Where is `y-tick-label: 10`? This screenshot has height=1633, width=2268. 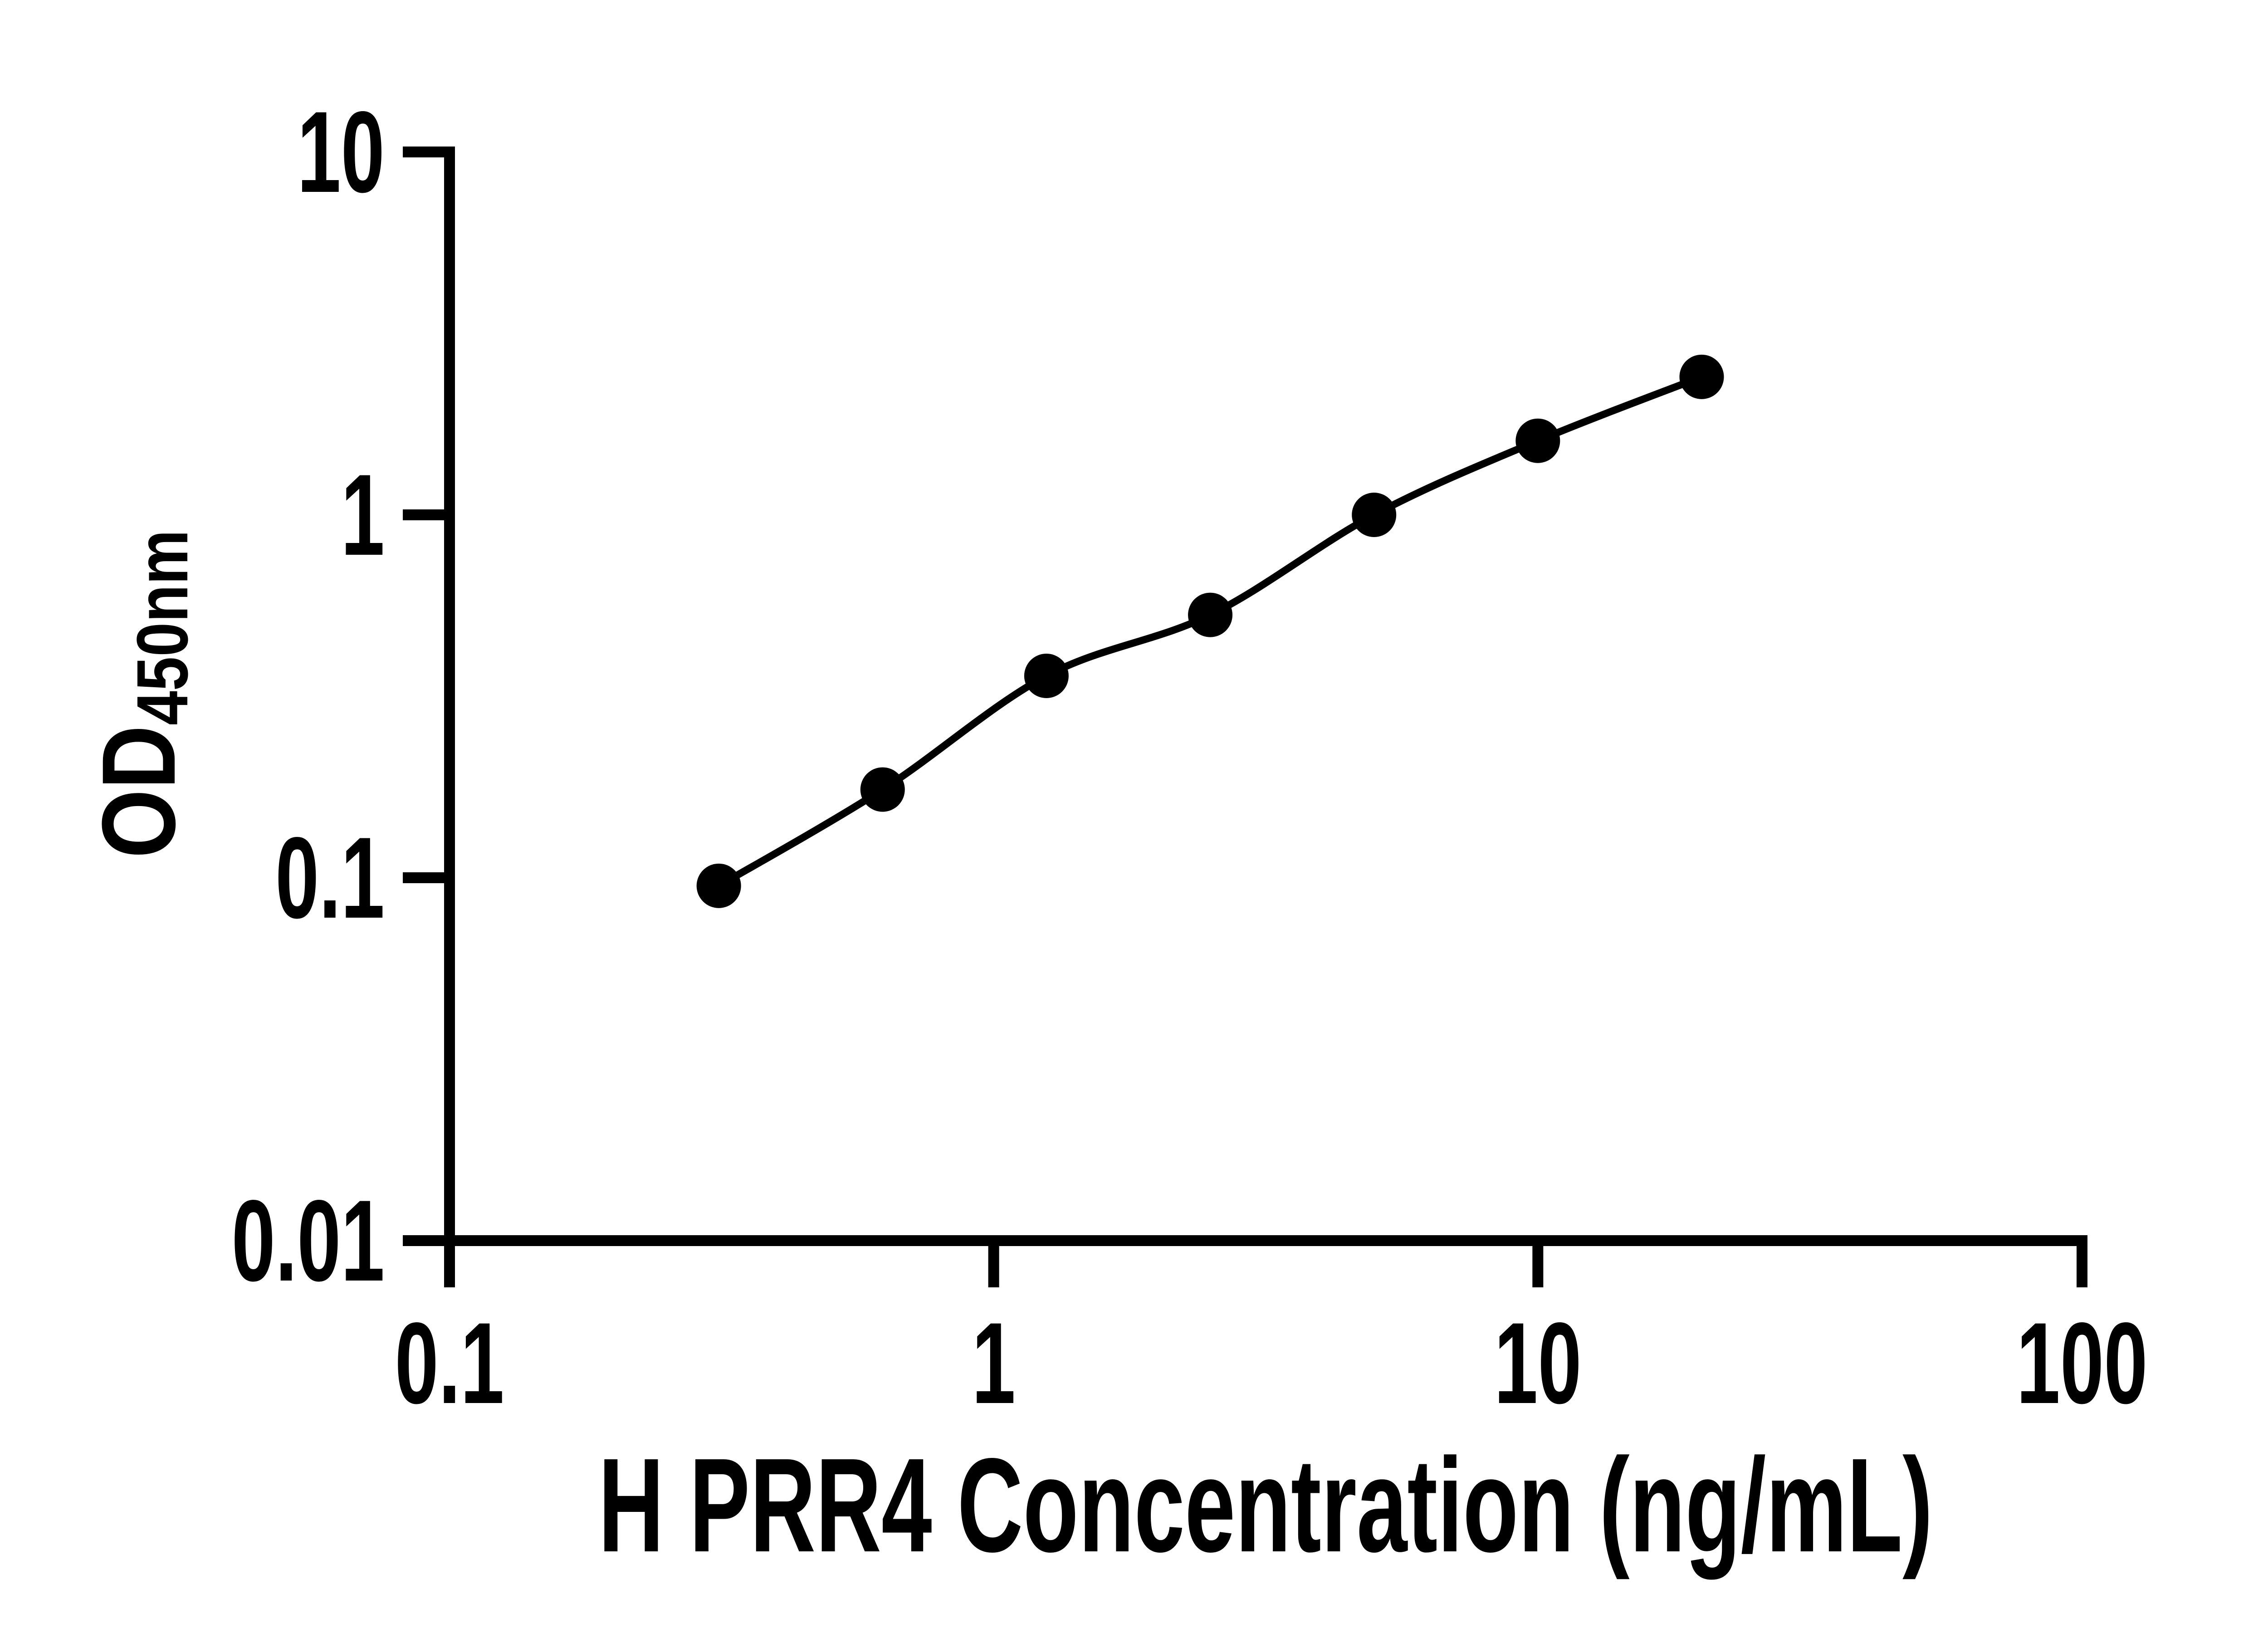
y-tick-label: 10 is located at coordinates (341, 152).